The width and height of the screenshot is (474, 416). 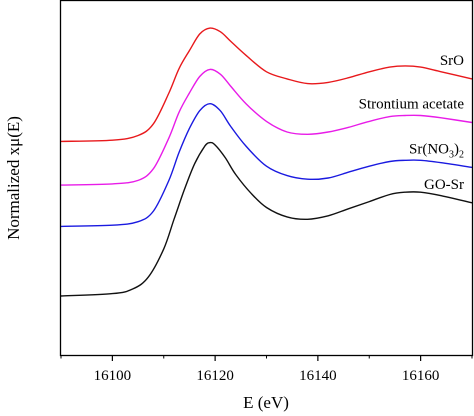 What do you see at coordinates (412, 105) in the screenshot?
I see `series-label-strontium-acetate: Strontium acetate` at bounding box center [412, 105].